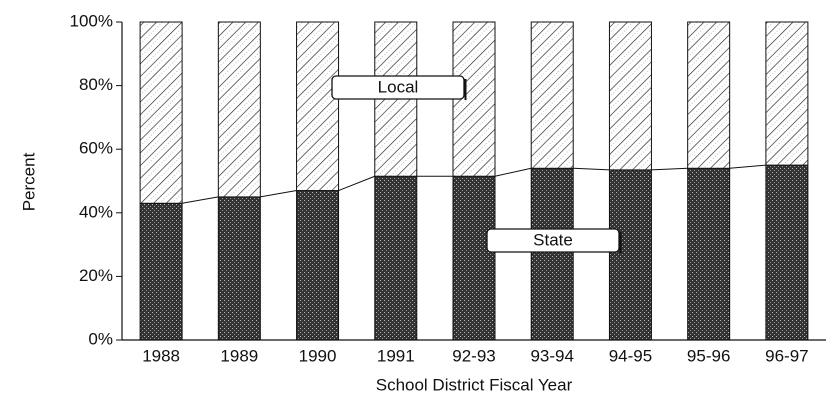 Image resolution: width=830 pixels, height=402 pixels. Describe the element at coordinates (161, 355) in the screenshot. I see `x-tick-label: 1988` at that location.